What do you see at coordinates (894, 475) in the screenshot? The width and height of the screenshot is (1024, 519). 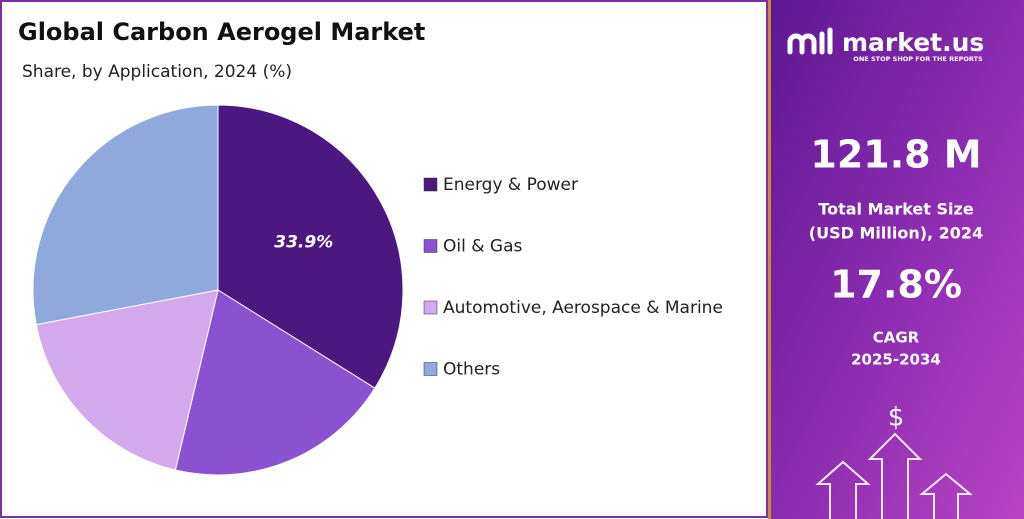 I see `growth-arrows` at bounding box center [894, 475].